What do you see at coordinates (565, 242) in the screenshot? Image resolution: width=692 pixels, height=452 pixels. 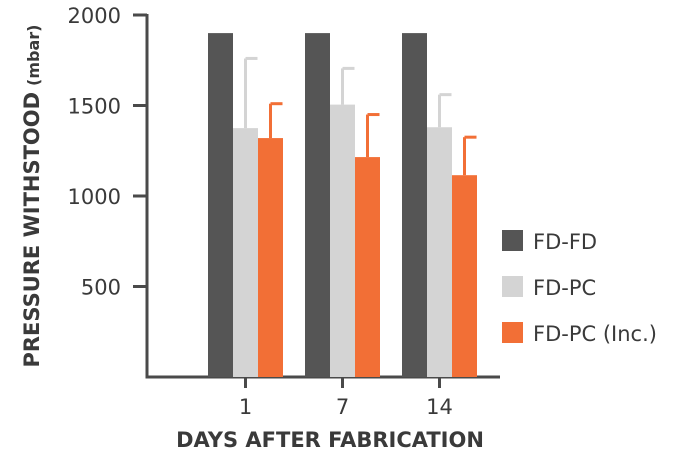 I see `legend-label: FD-FD` at bounding box center [565, 242].